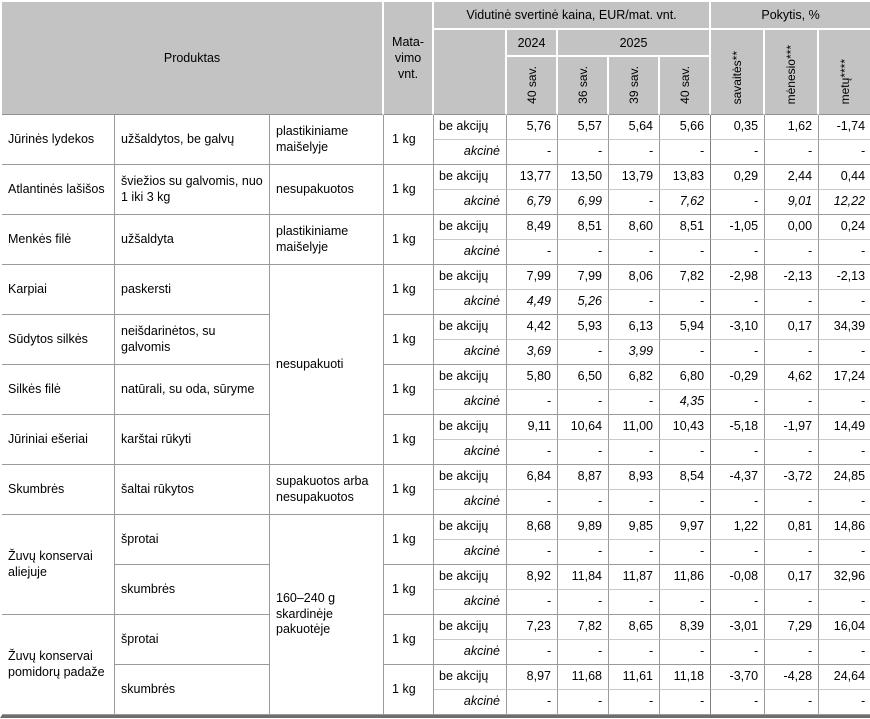 The height and width of the screenshot is (719, 870). I want to click on product-name-cell: Žuvų konservai pomidorų padaže, so click(58, 665).